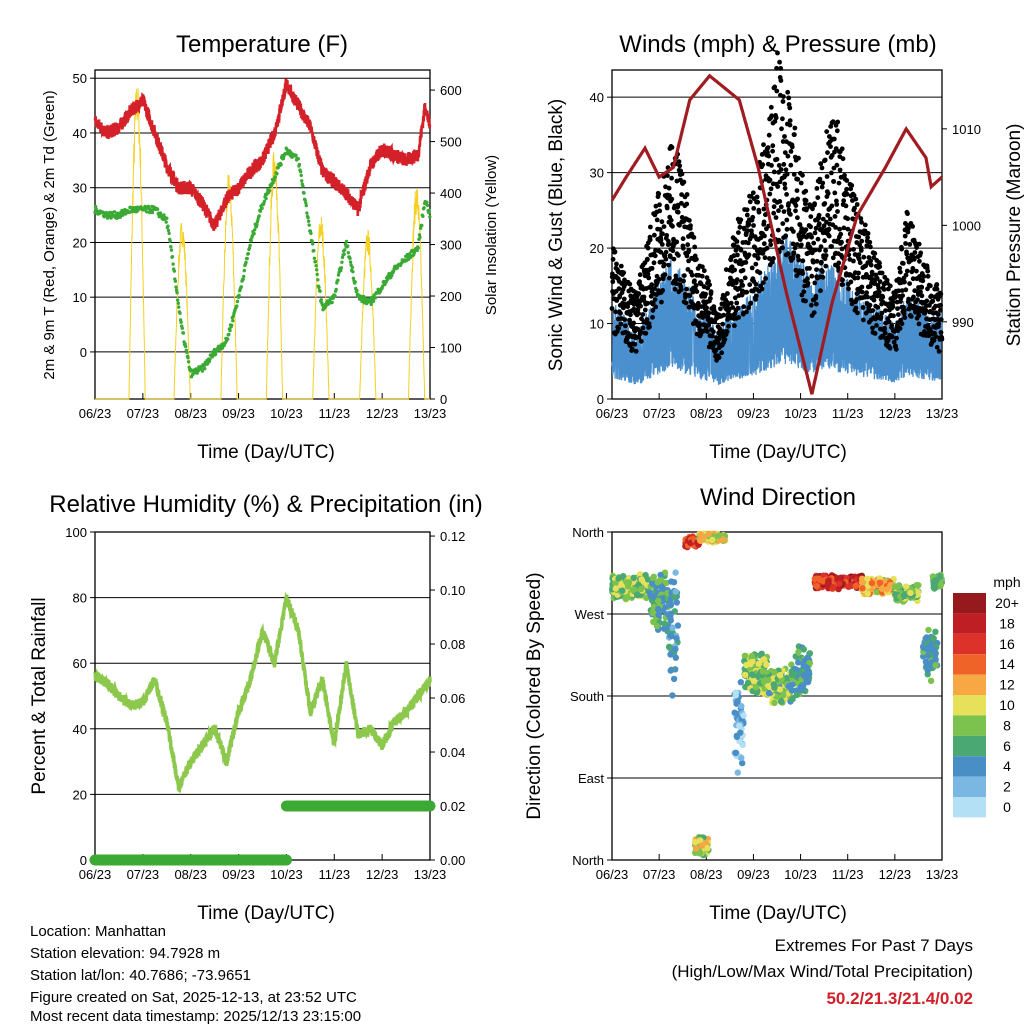 The width and height of the screenshot is (1024, 1024). Describe the element at coordinates (80, 794) in the screenshot. I see `y-tick-label: 20` at that location.